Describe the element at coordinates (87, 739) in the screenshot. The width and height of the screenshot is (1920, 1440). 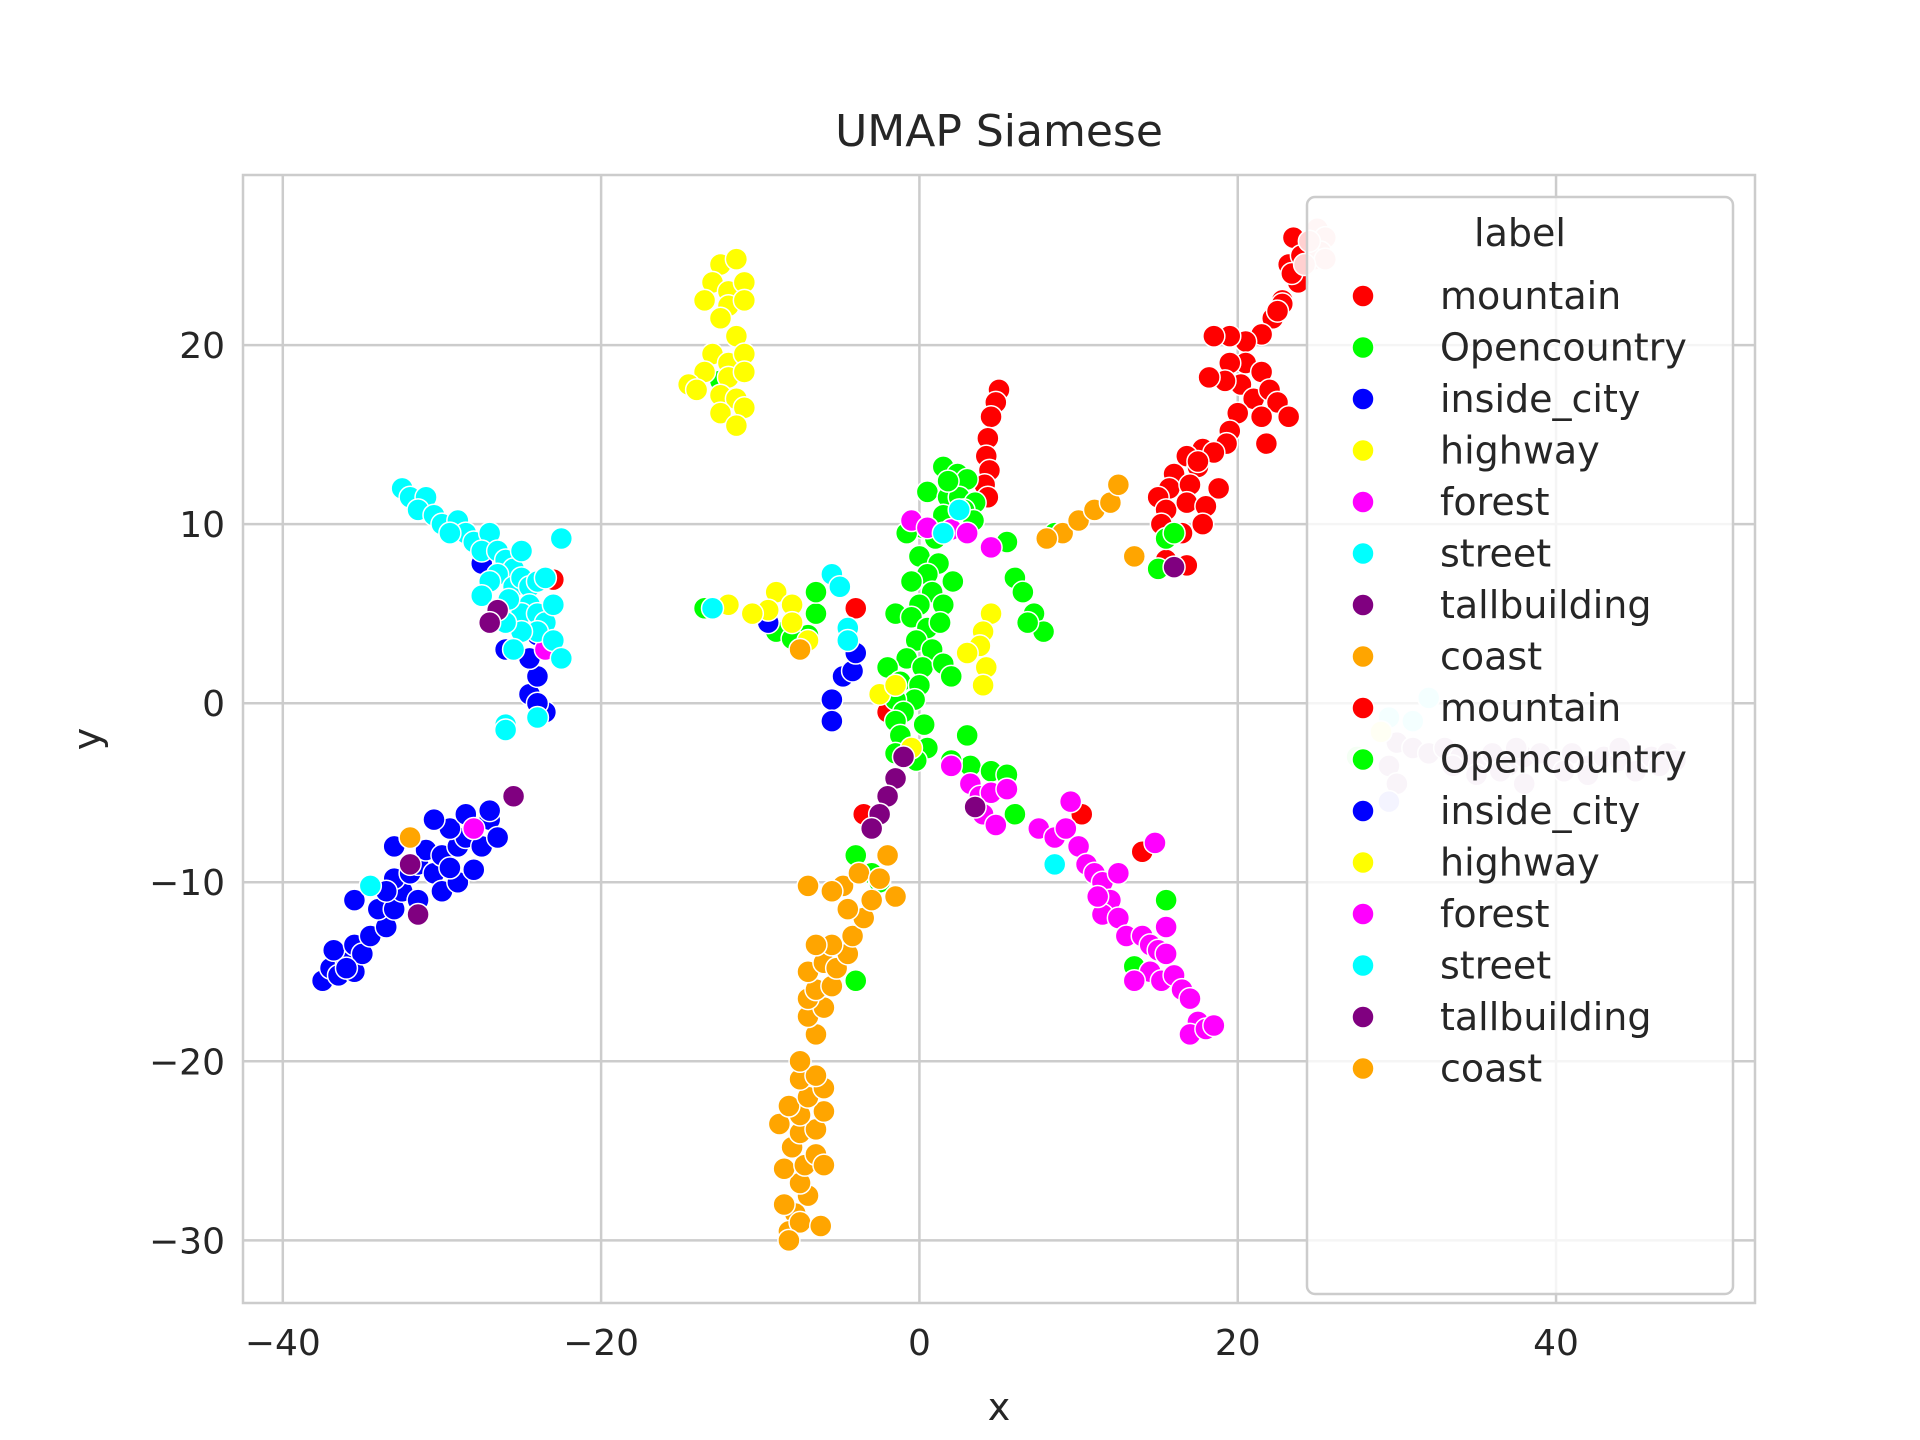
I see `y-axis-label: y` at that location.